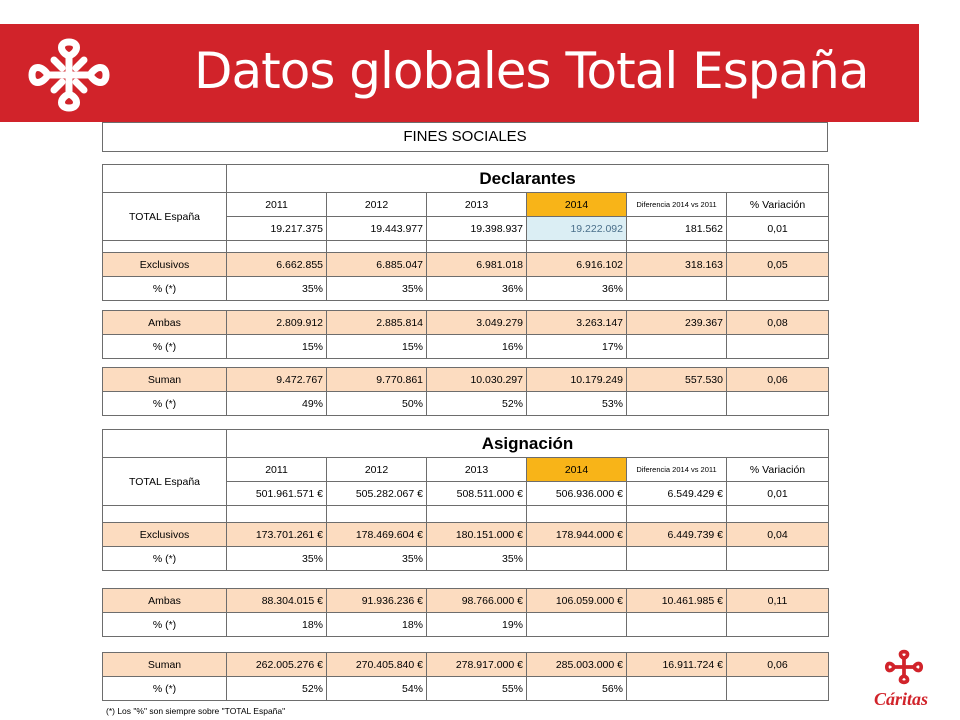 This screenshot has height=720, width=960. What do you see at coordinates (459, 73) in the screenshot?
I see `header-banner: Datos globales Total España` at bounding box center [459, 73].